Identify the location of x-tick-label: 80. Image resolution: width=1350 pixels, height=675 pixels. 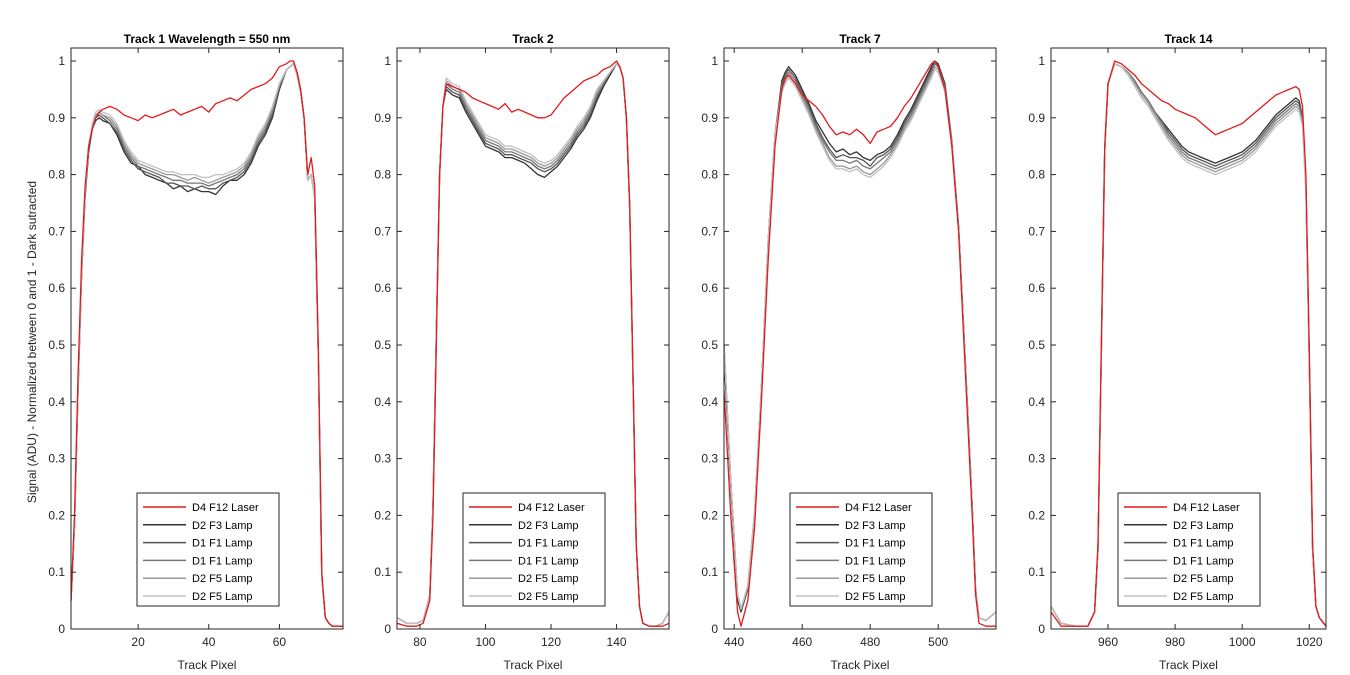
(420, 642).